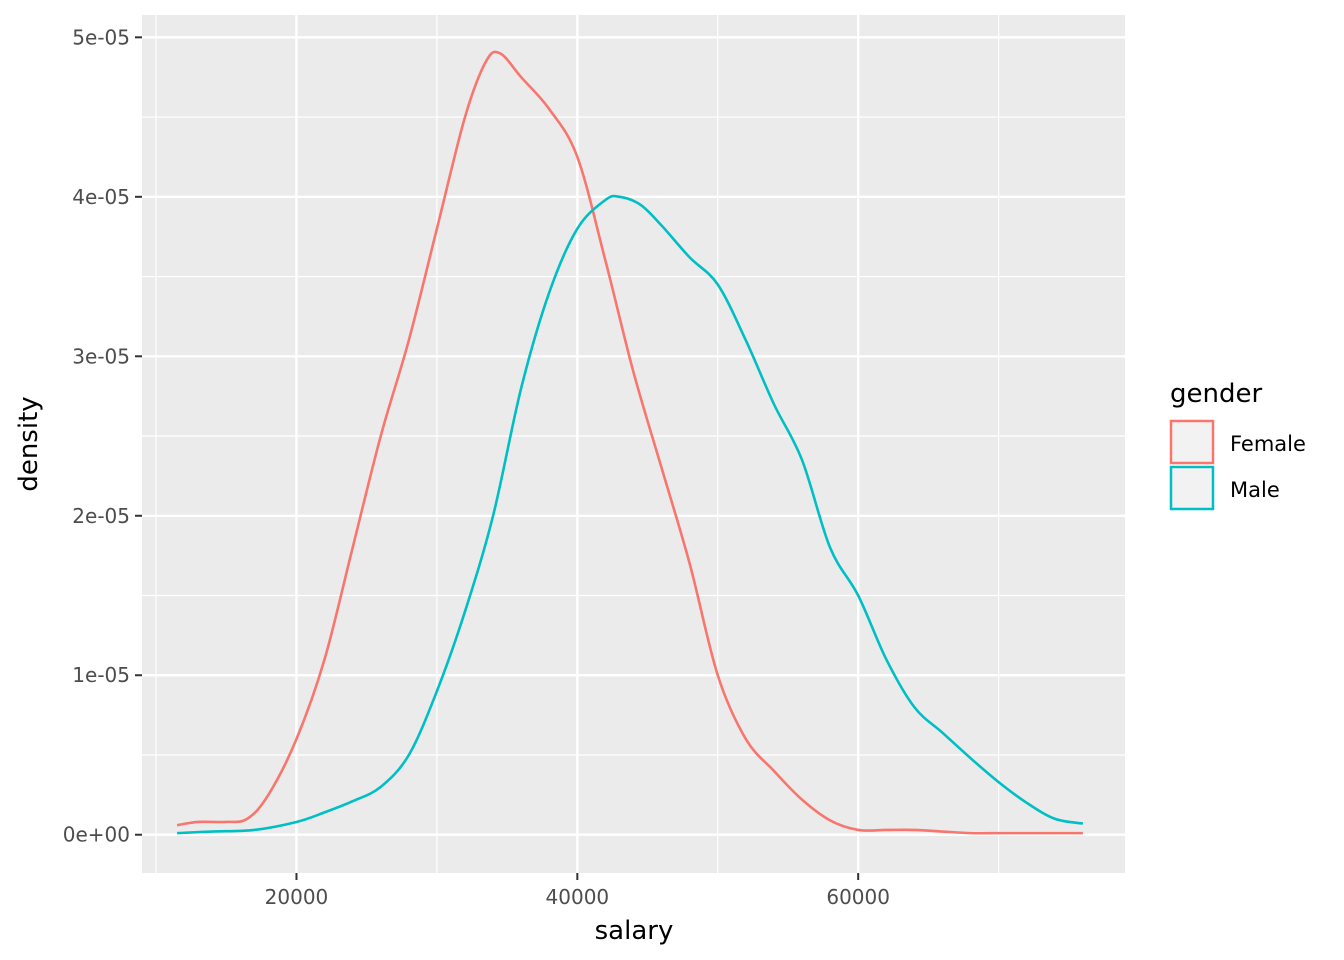 This screenshot has width=1344, height=960. I want to click on x-axis-title: salary, so click(634, 931).